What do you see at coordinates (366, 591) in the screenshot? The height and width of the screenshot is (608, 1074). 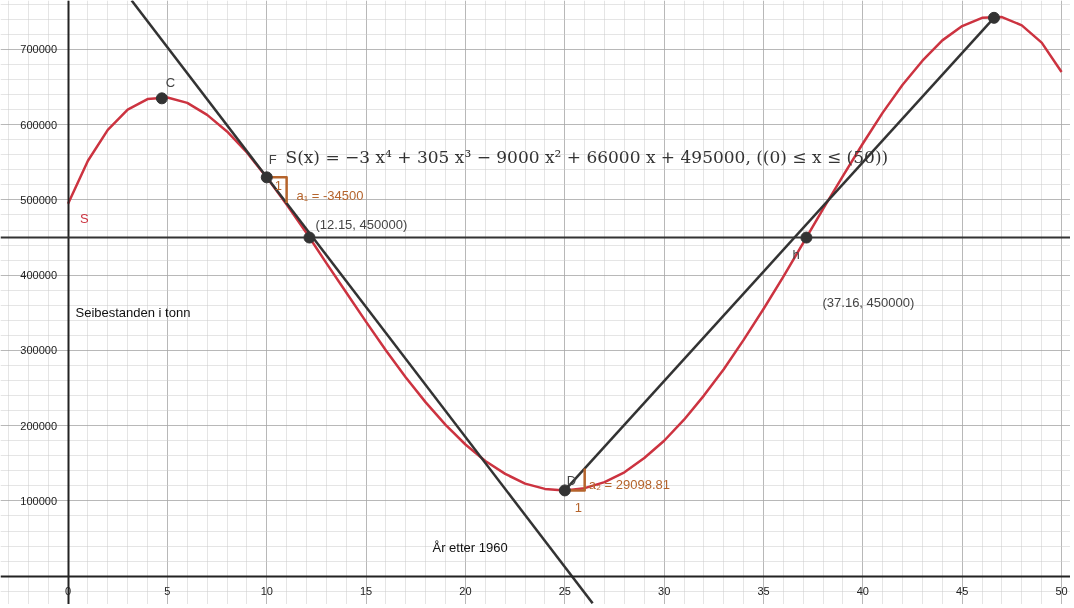 I see `x-tick-label: 15` at bounding box center [366, 591].